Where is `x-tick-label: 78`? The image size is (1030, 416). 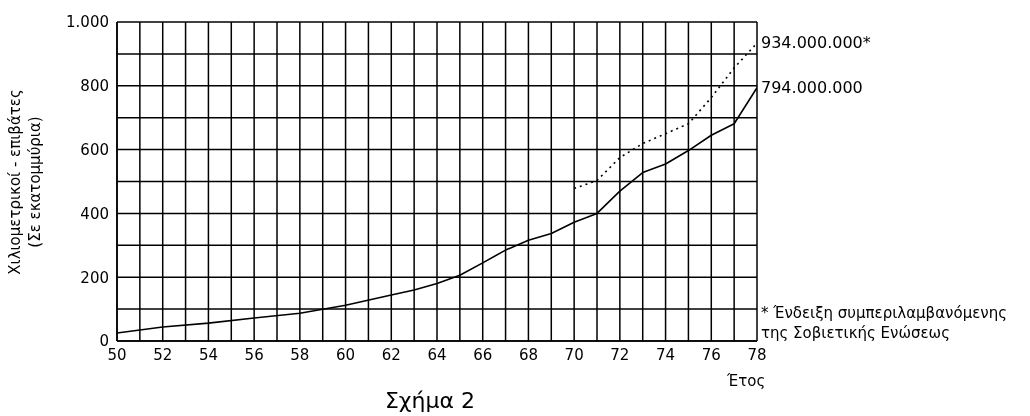 x-tick-label: 78 is located at coordinates (757, 354).